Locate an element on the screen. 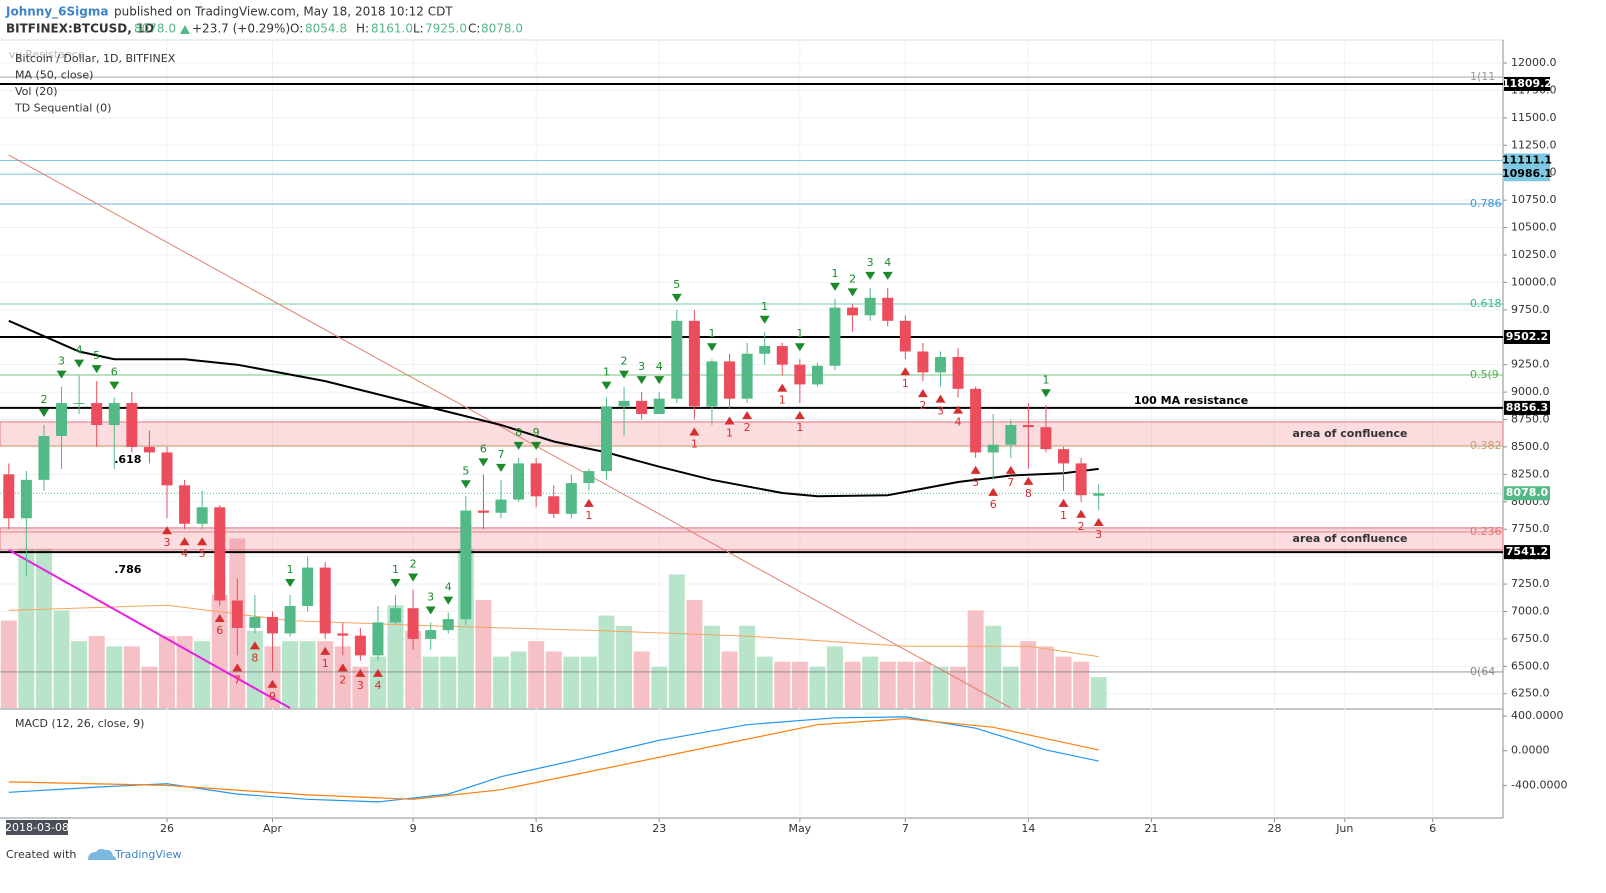  macd-tick-label: 400.0000 is located at coordinates (1537, 715).